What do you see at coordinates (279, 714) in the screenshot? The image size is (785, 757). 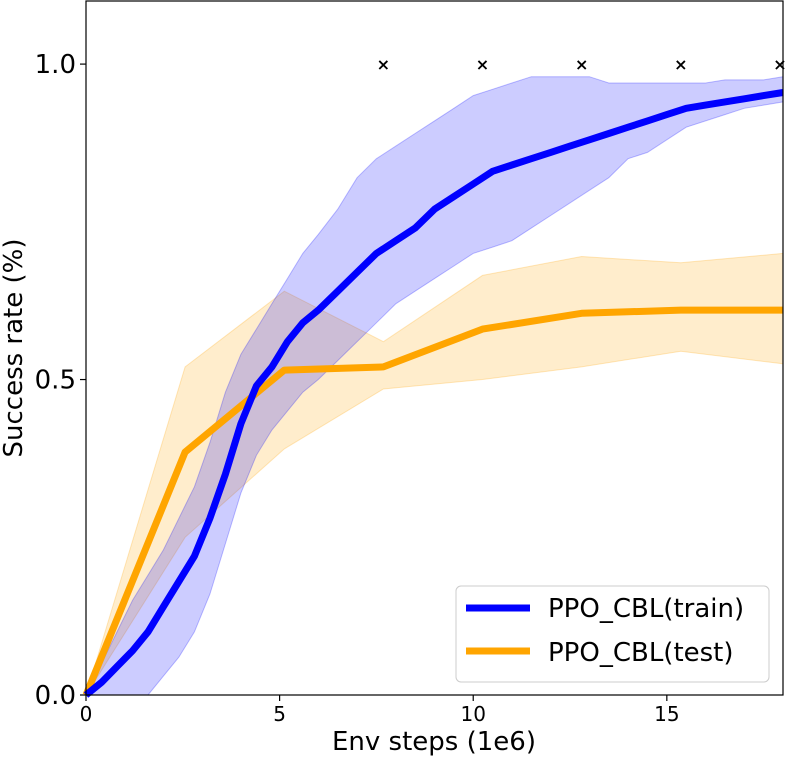 I see `x-tick-label-1: 5` at bounding box center [279, 714].